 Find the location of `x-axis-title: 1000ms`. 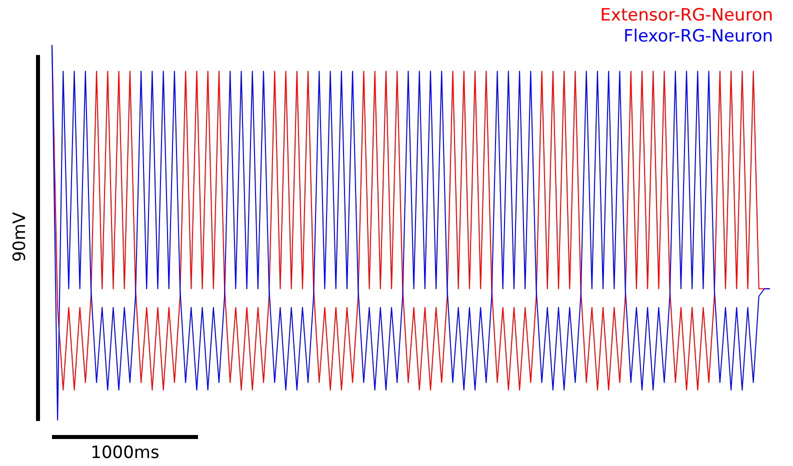

x-axis-title: 1000ms is located at coordinates (125, 453).